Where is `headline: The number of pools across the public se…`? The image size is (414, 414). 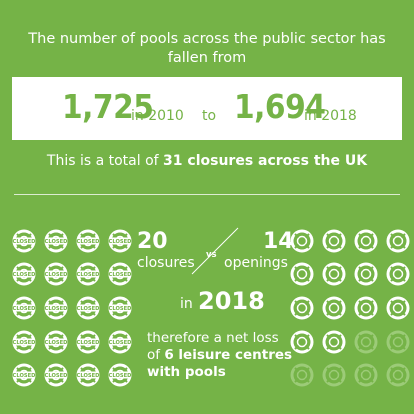
headline: The number of pools across the public se… is located at coordinates (207, 49).